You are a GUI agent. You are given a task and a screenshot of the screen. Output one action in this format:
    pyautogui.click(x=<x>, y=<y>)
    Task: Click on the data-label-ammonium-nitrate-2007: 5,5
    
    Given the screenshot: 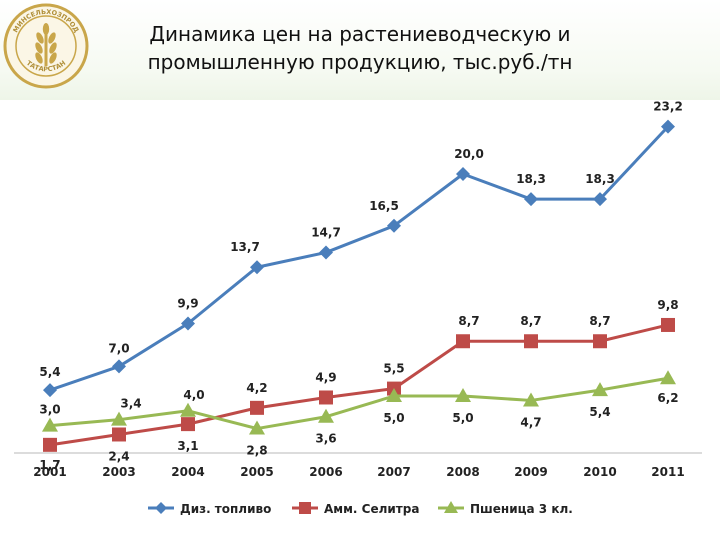 What is the action you would take?
    pyautogui.click(x=393, y=369)
    